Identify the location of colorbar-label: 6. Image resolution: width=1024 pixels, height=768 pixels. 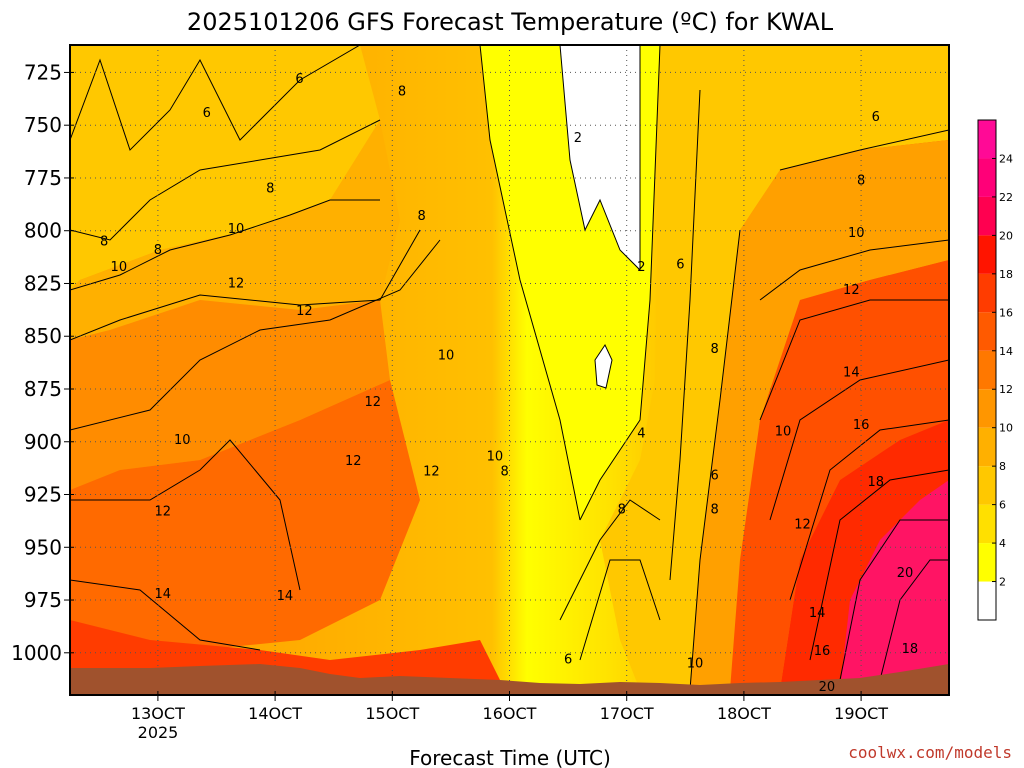
(1002, 505).